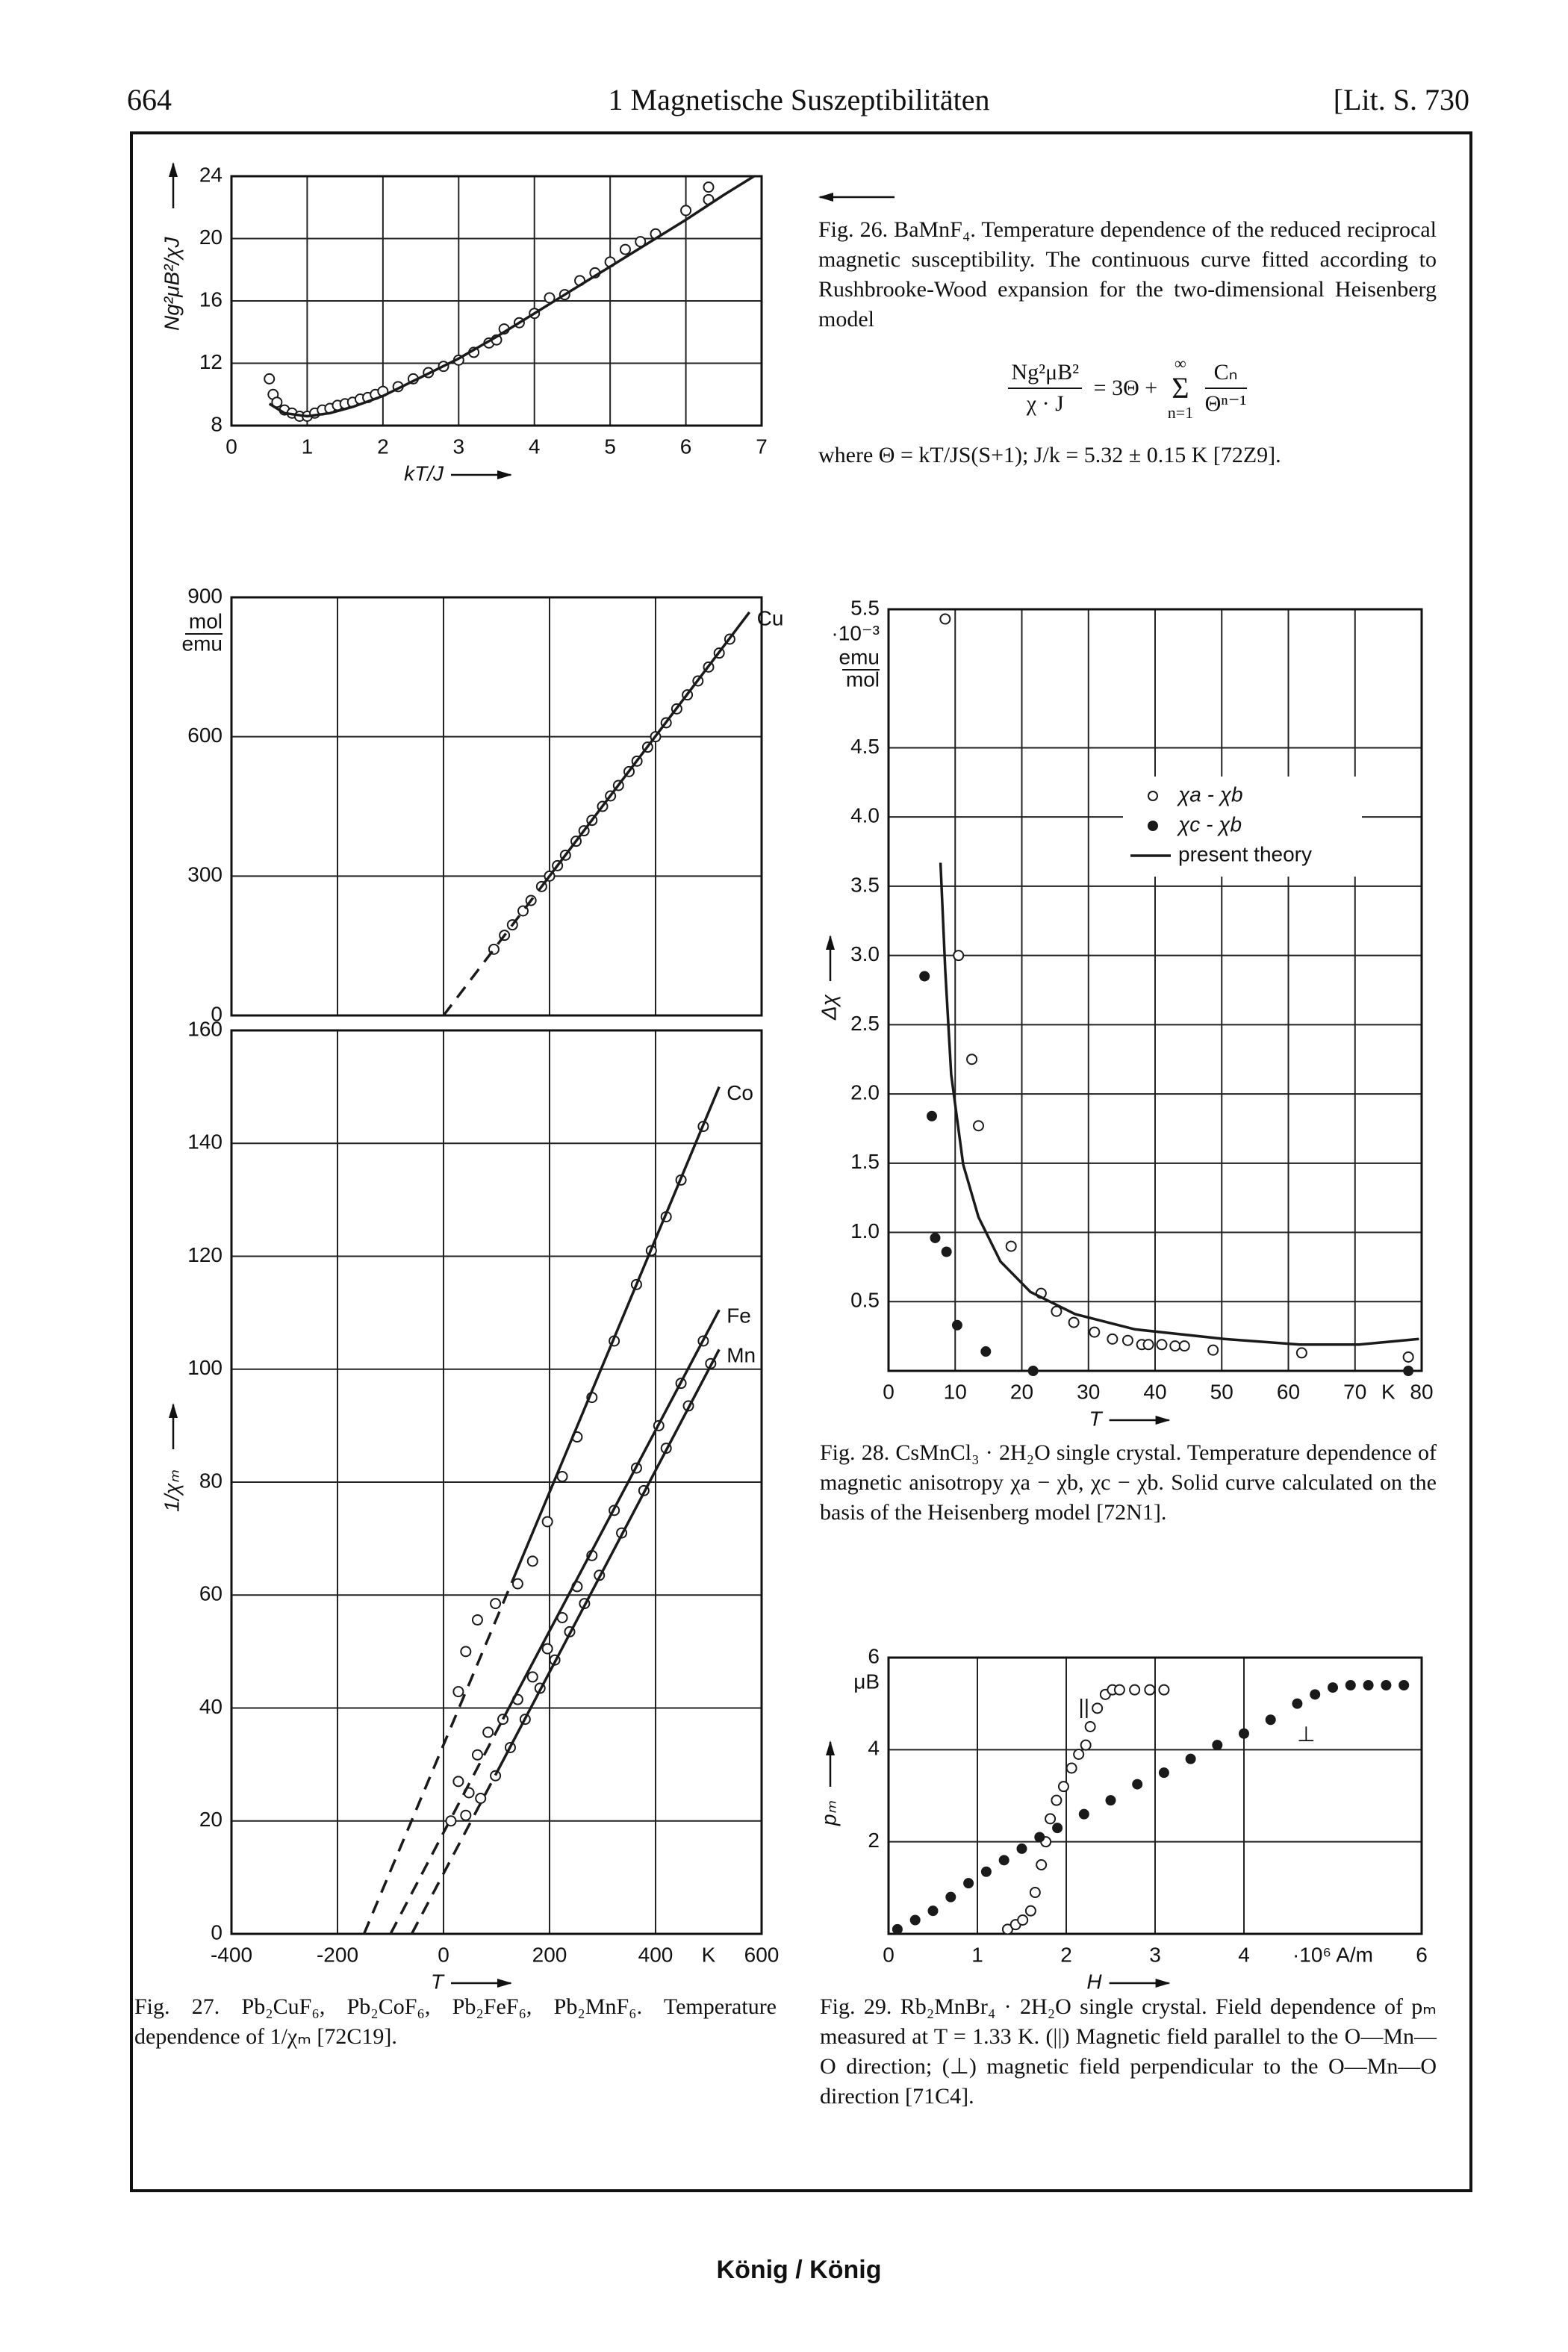  I want to click on y-tick-label: 1.0, so click(865, 1230).